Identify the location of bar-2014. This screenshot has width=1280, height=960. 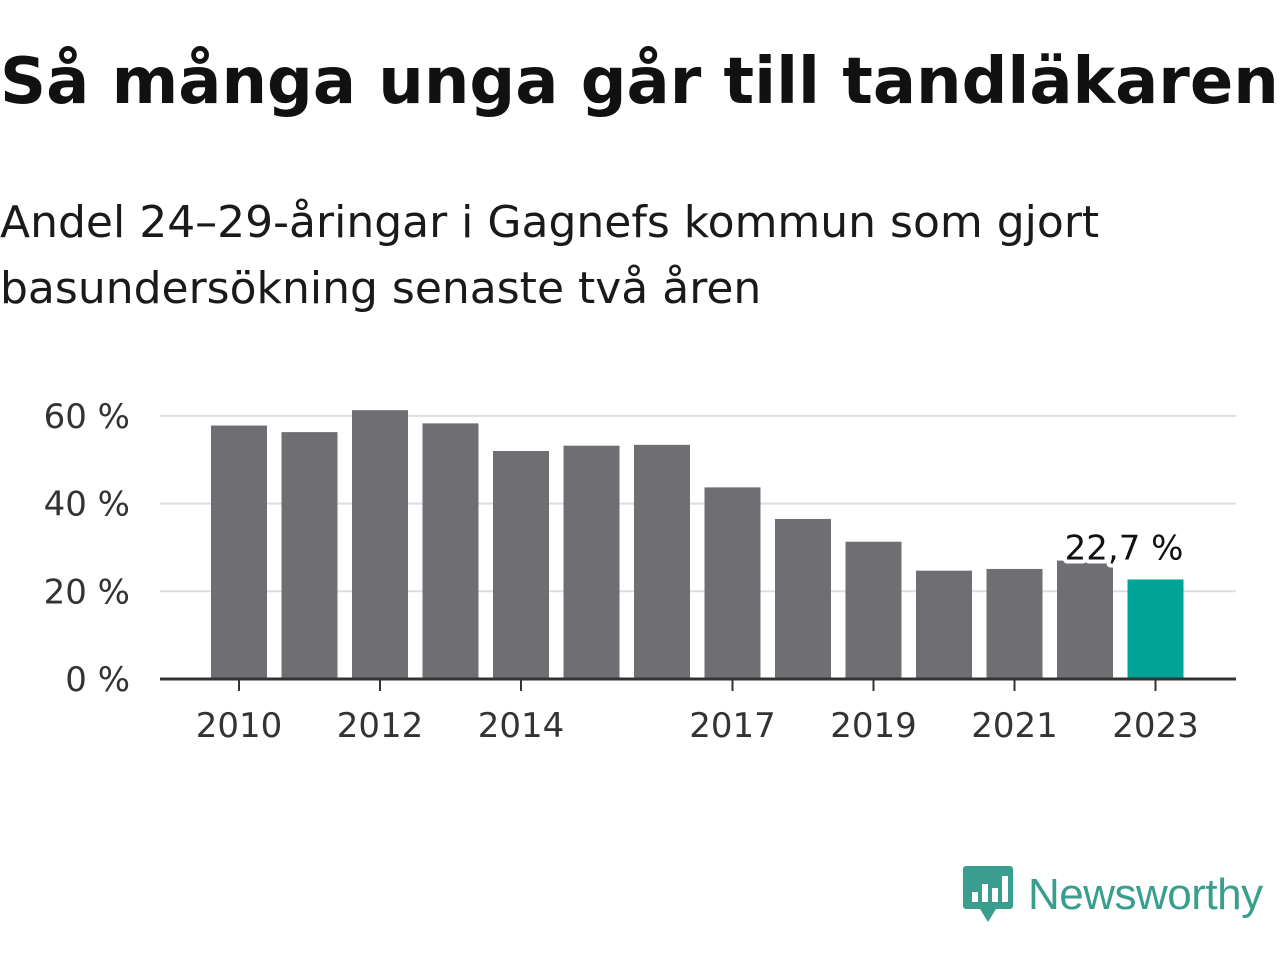
(521, 564).